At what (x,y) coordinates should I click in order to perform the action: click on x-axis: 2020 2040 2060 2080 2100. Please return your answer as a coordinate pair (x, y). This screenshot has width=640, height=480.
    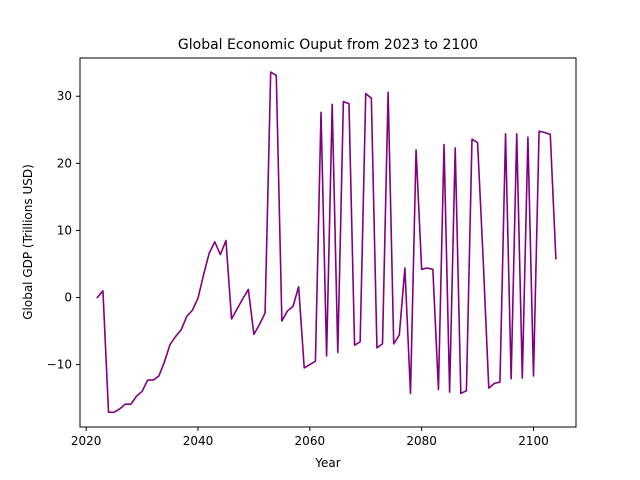
    Looking at the image, I should click on (310, 437).